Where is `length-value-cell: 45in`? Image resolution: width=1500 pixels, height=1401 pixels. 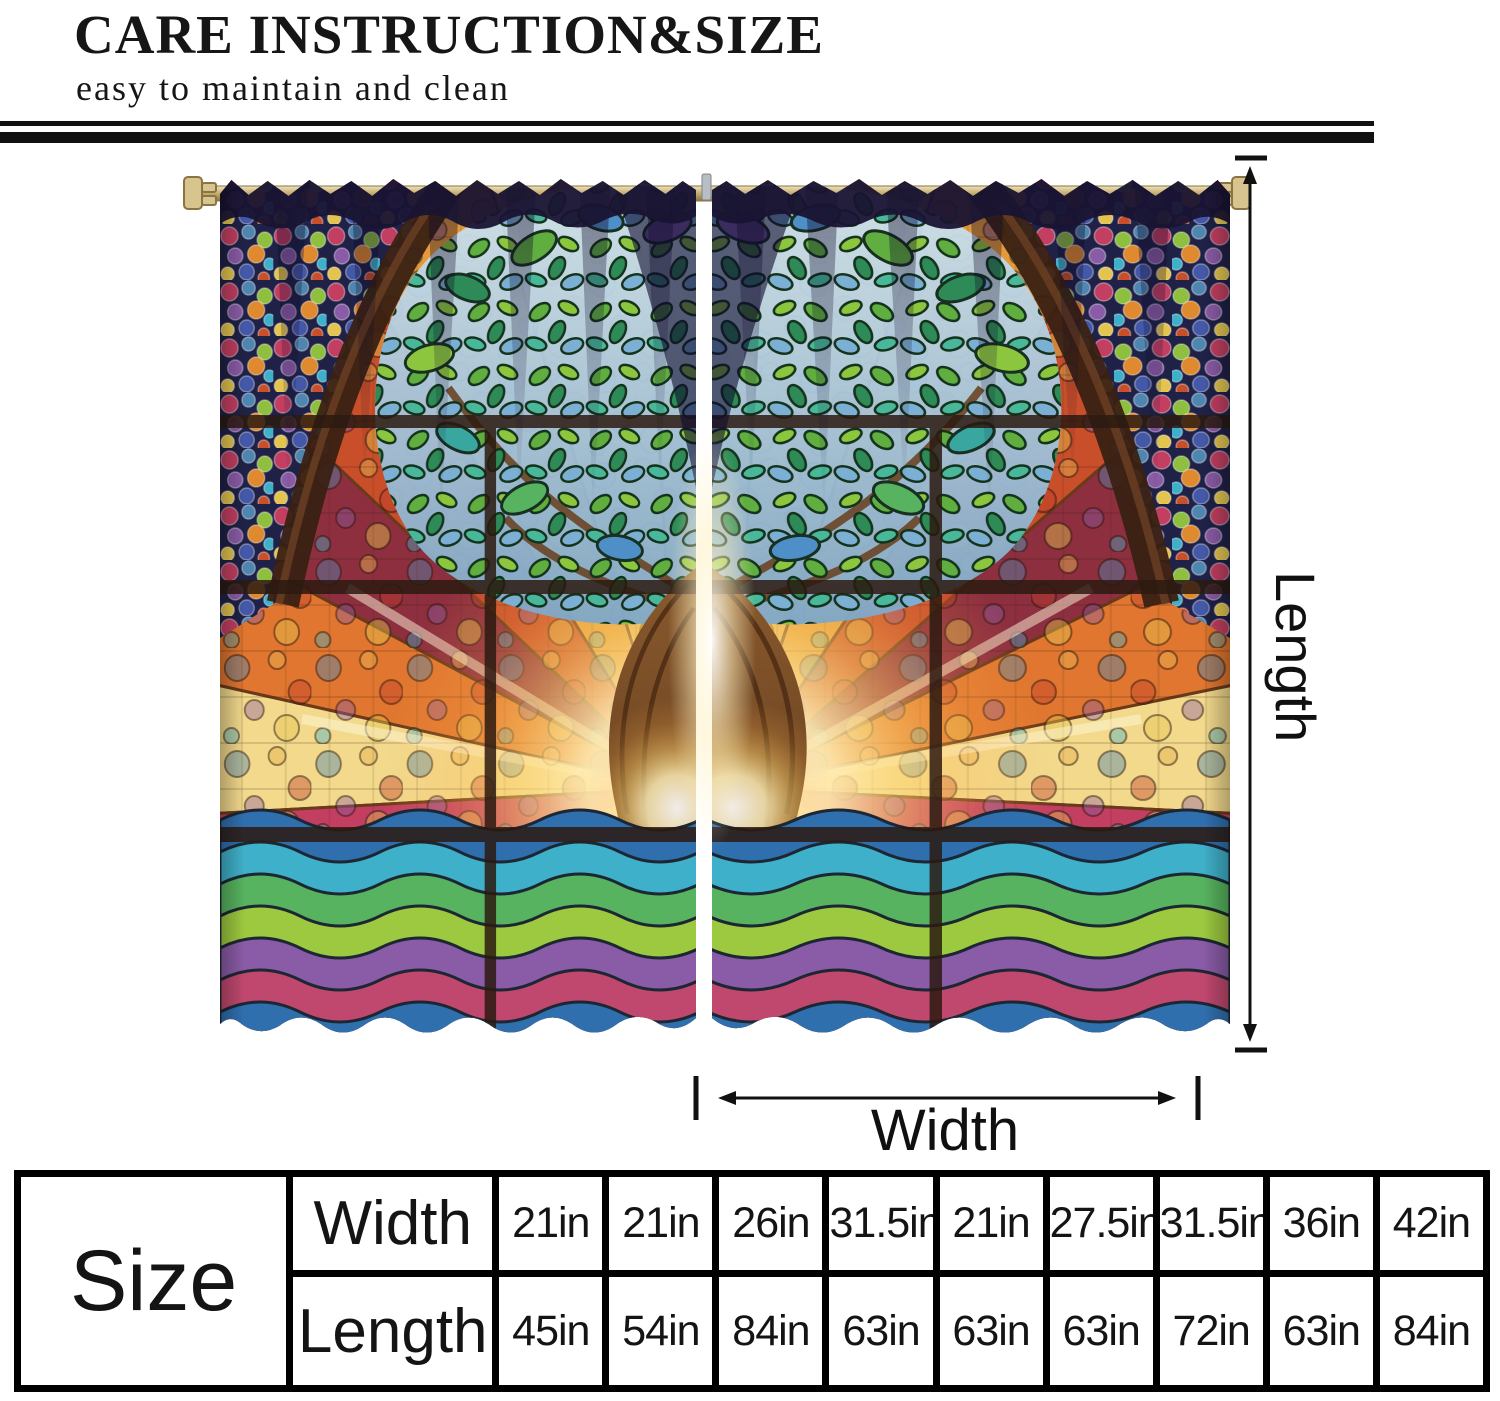 length-value-cell: 45in is located at coordinates (551, 1331).